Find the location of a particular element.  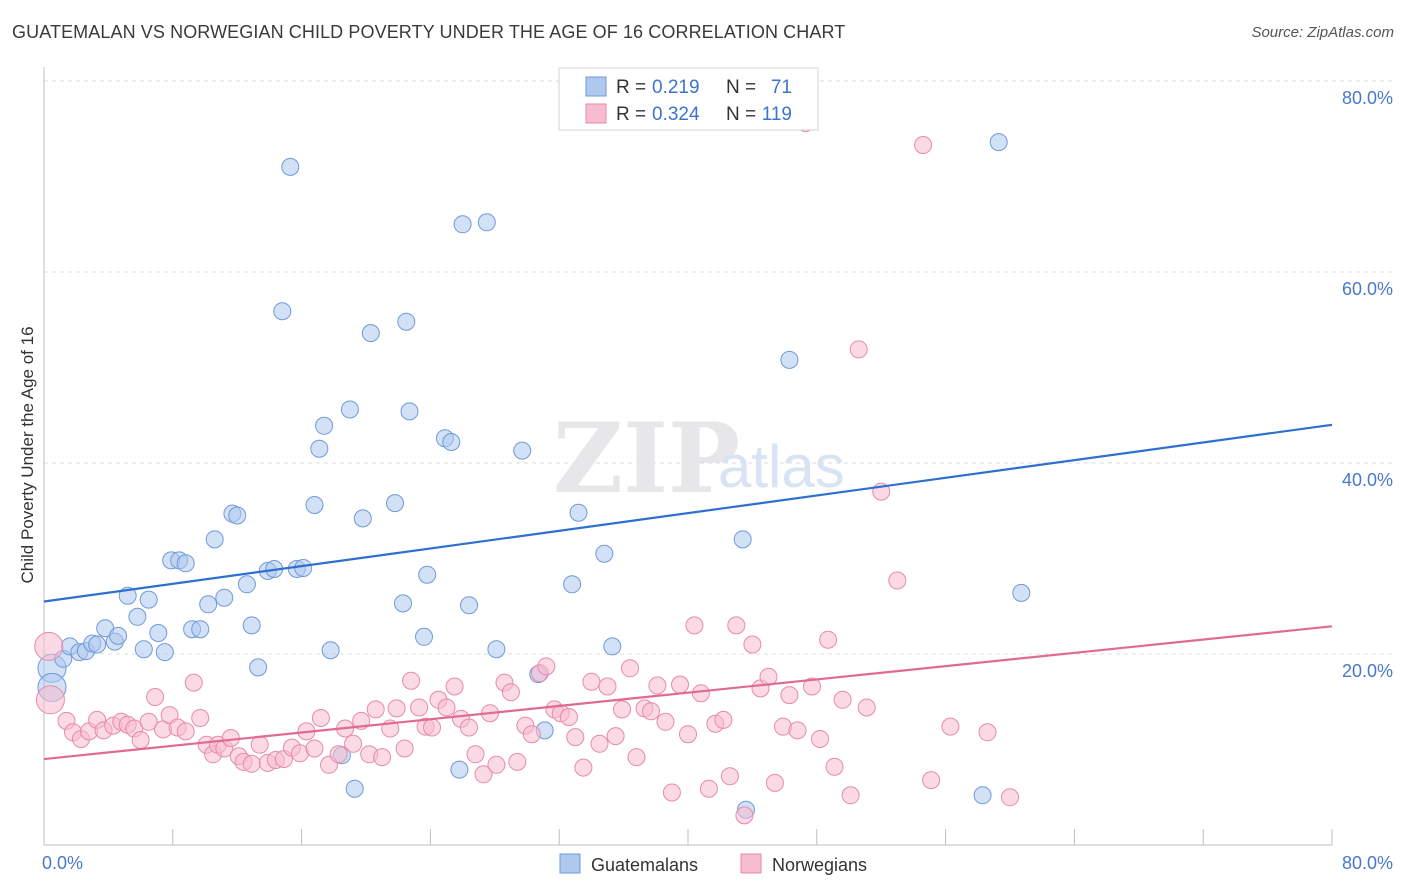

y-tick-label-40: 40.0% is located at coordinates (1367, 480).